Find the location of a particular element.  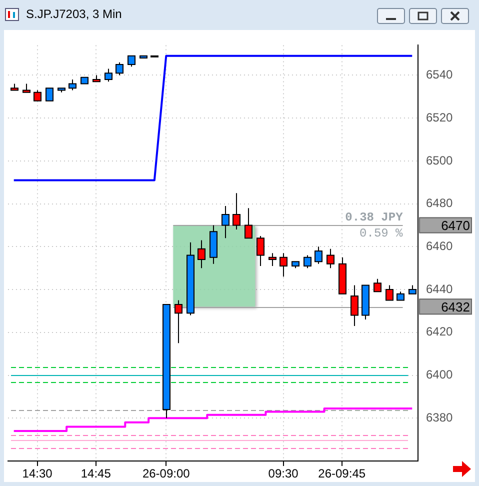

ref-line-label: 6432 is located at coordinates (455, 306).